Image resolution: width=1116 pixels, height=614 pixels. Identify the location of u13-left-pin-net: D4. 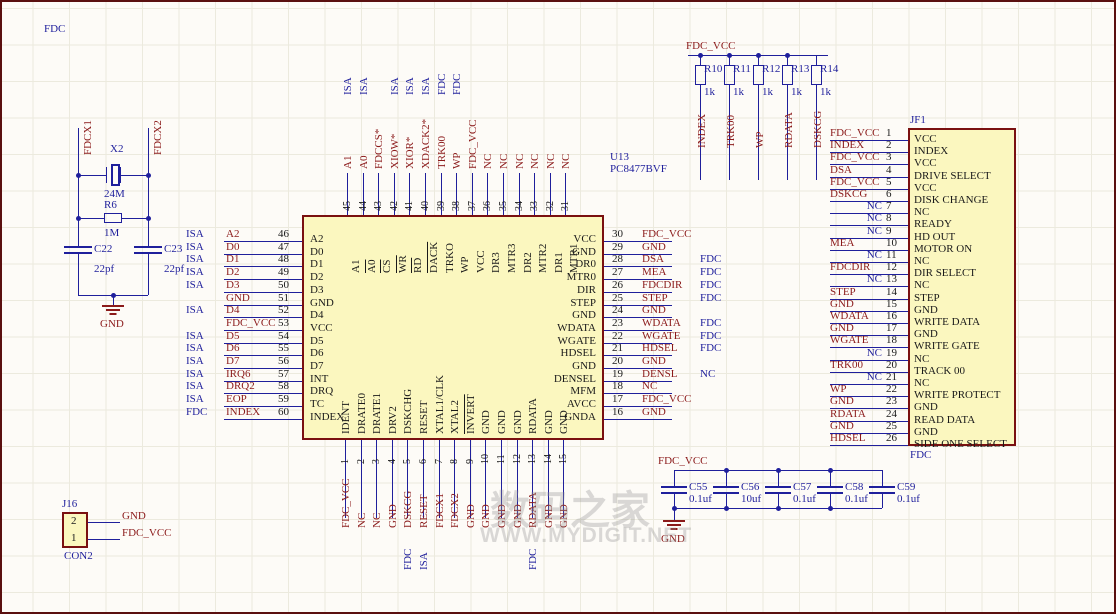
(233, 310).